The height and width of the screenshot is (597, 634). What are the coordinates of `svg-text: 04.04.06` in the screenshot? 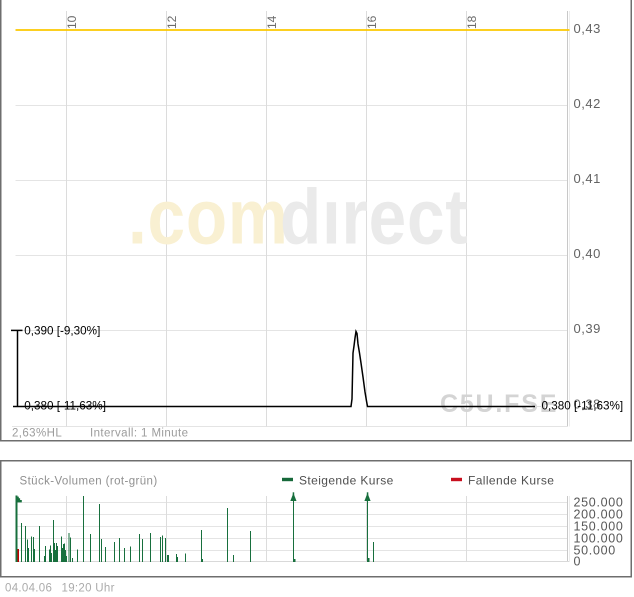 It's located at (28, 589).